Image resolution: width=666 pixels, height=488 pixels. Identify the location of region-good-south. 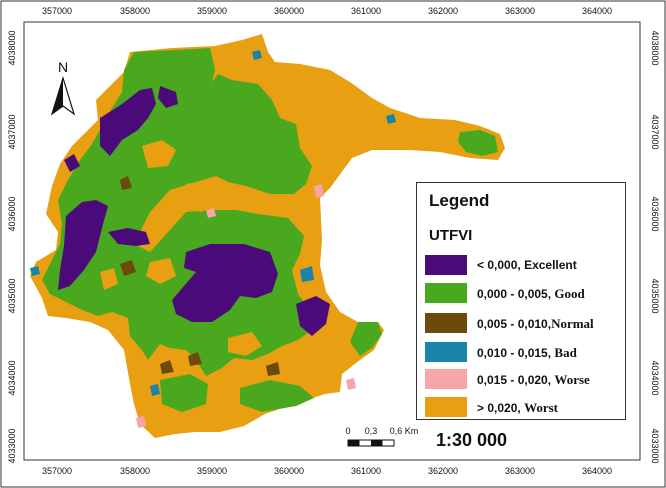
(277, 396).